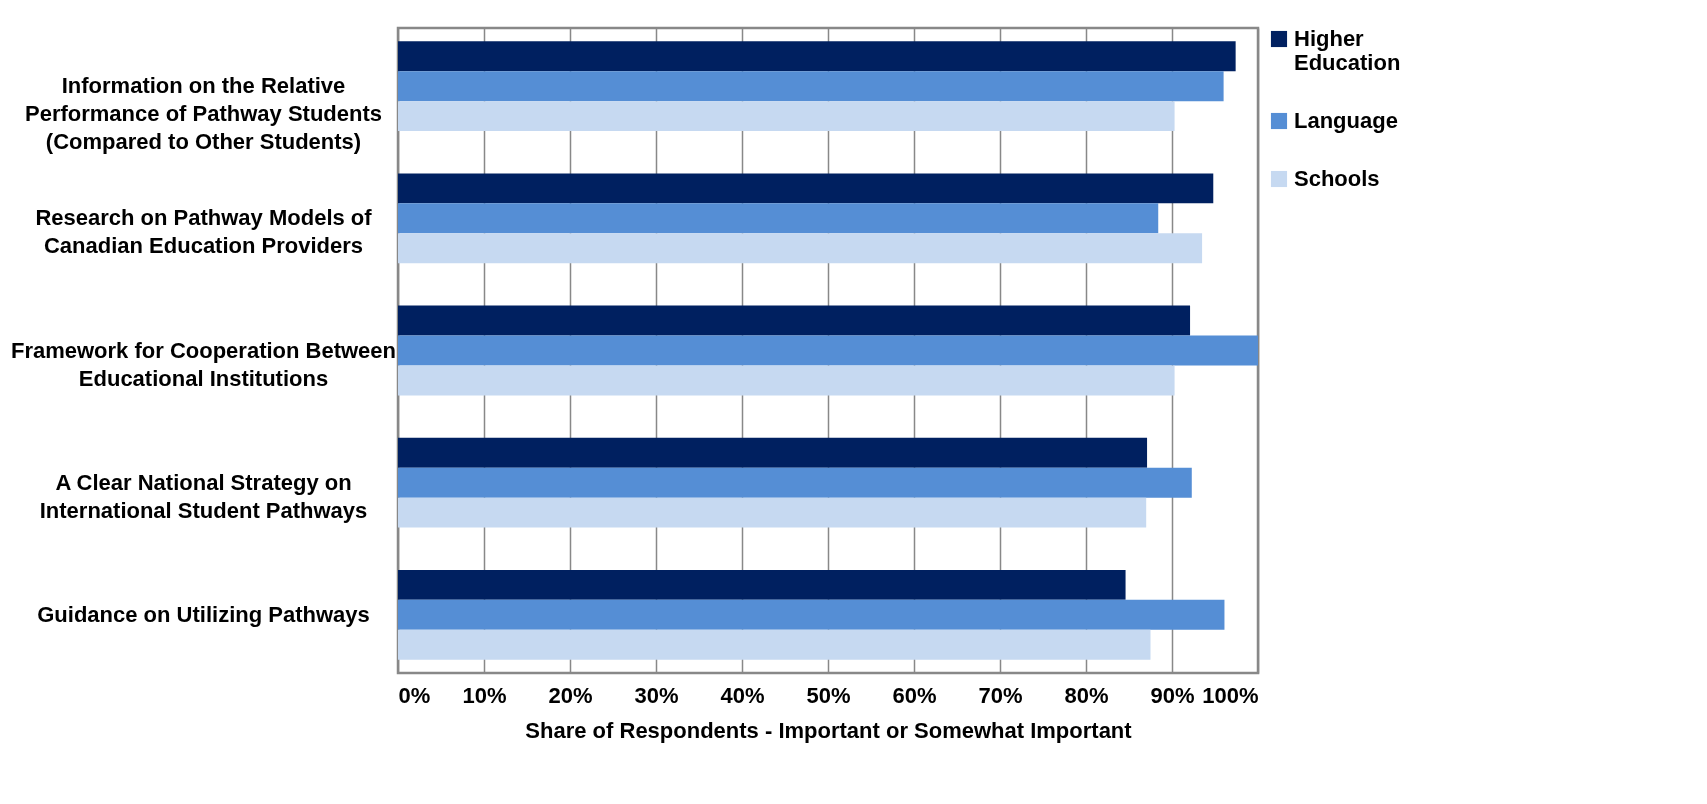 This screenshot has height=804, width=1707. Describe the element at coordinates (570, 695) in the screenshot. I see `x-tick-label: 20%` at that location.